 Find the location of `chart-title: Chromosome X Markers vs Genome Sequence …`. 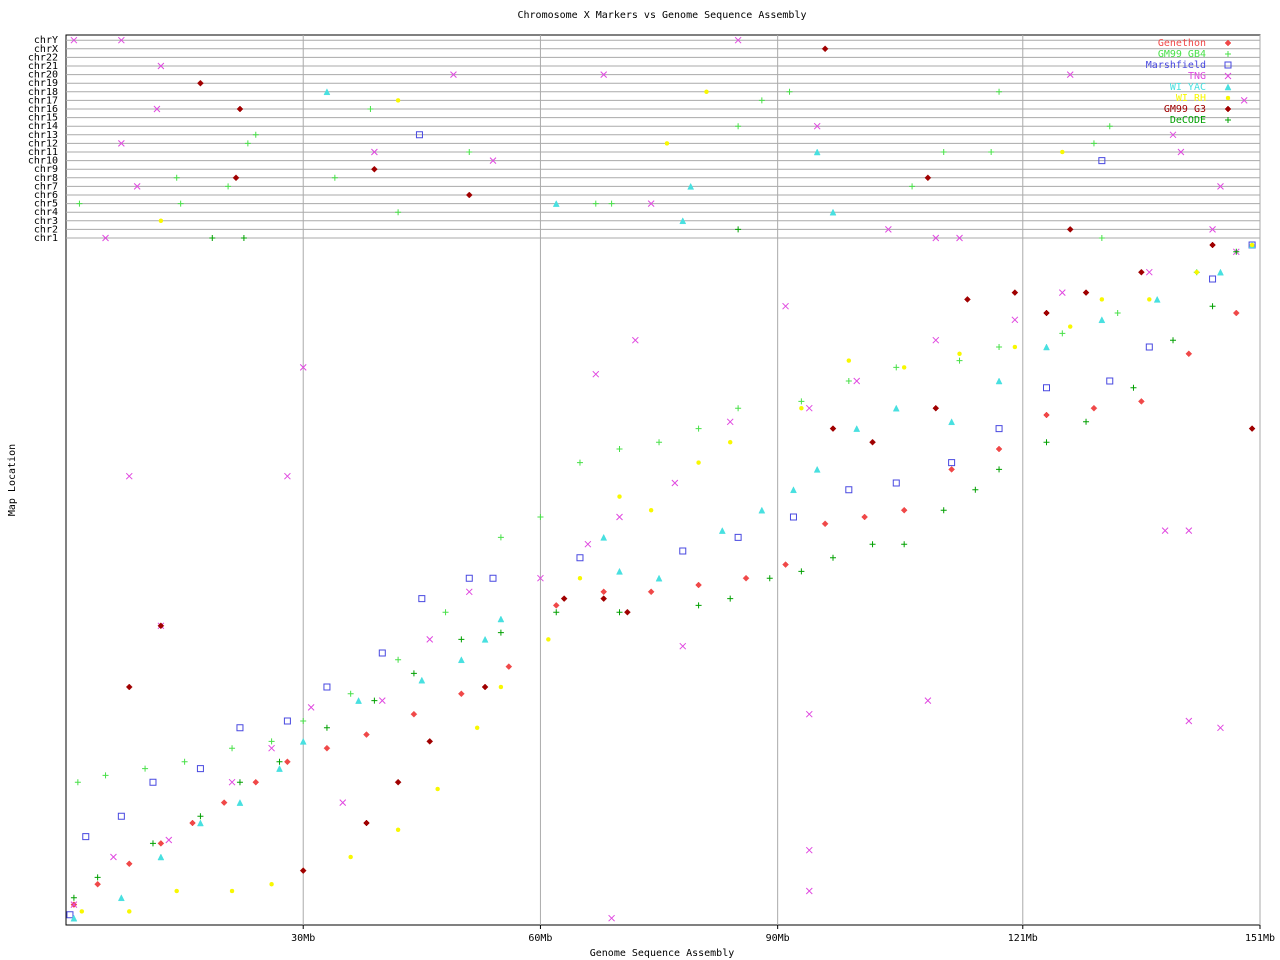

chart-title: Chromosome X Markers vs Genome Sequence … is located at coordinates (662, 15).